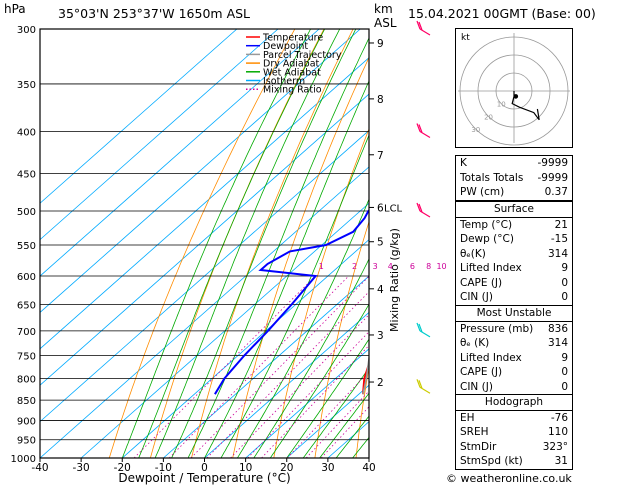 The image size is (629, 486). I want to click on legend-label: Wet Adiabat, so click(292, 72).